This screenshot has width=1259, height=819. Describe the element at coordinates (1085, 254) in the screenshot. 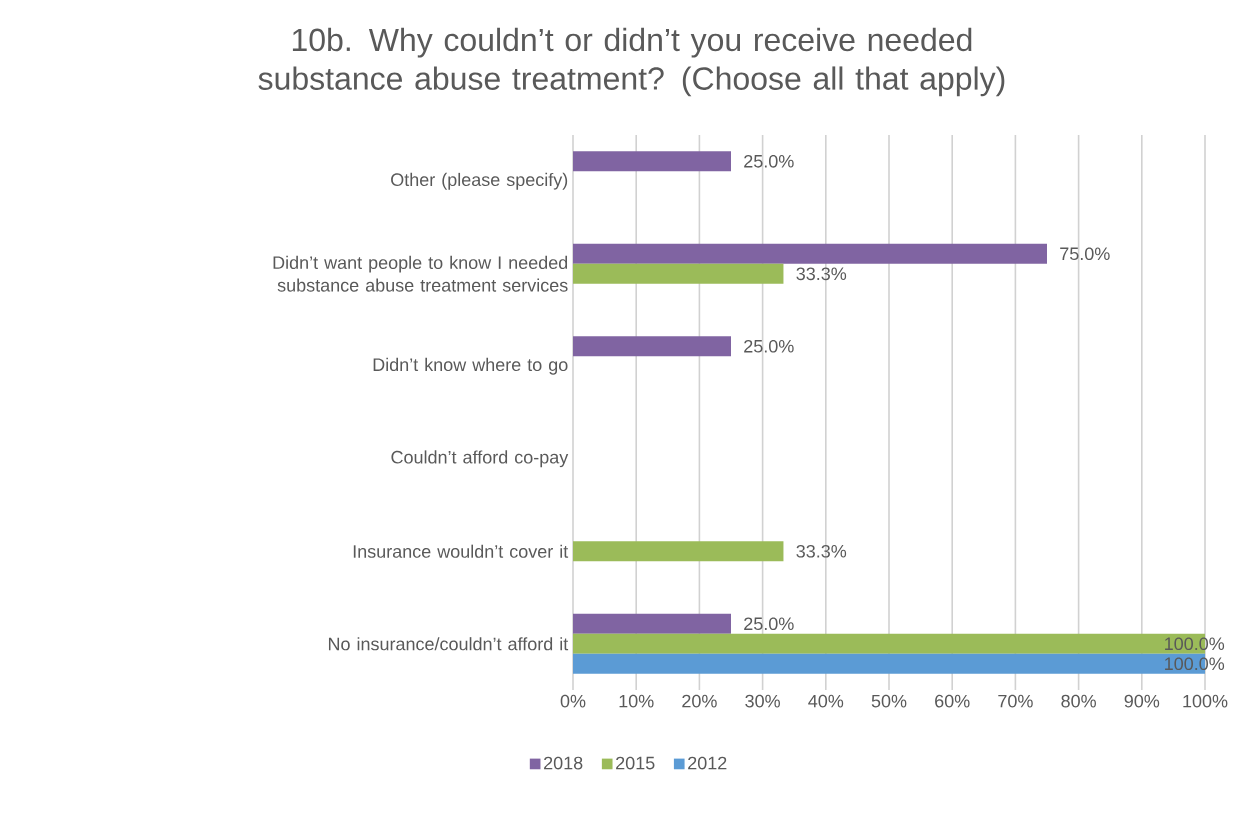

I see `data-label: 75.0%` at that location.